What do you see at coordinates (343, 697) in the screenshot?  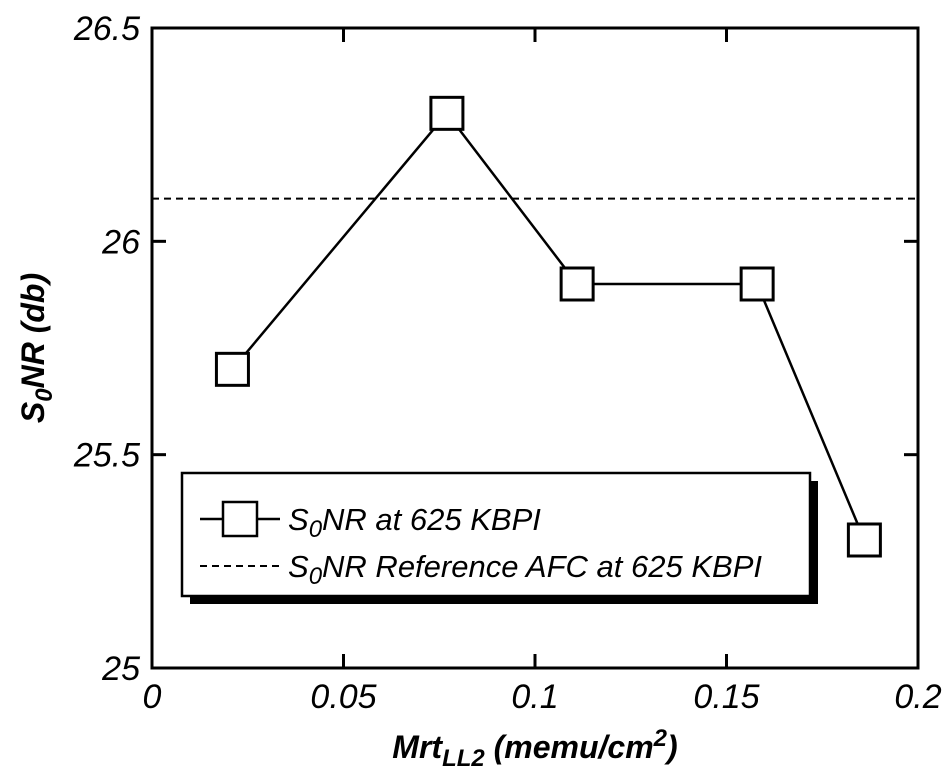 I see `x-tick-label: 0.05` at bounding box center [343, 697].